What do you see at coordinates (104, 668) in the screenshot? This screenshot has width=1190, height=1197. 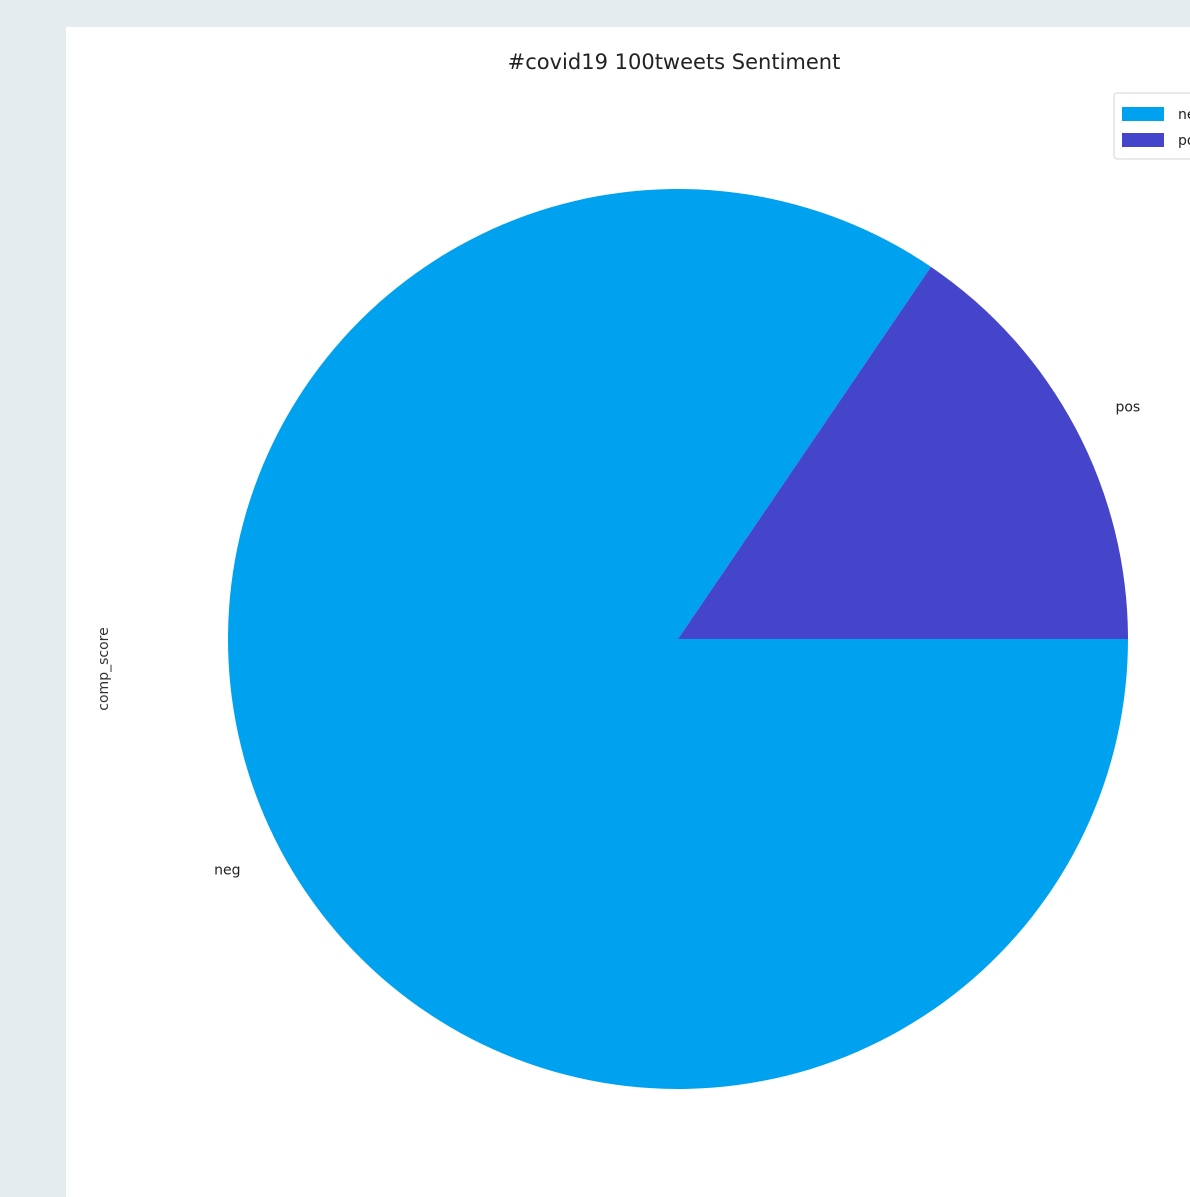 I see `y-axis-label: comp_score` at bounding box center [104, 668].